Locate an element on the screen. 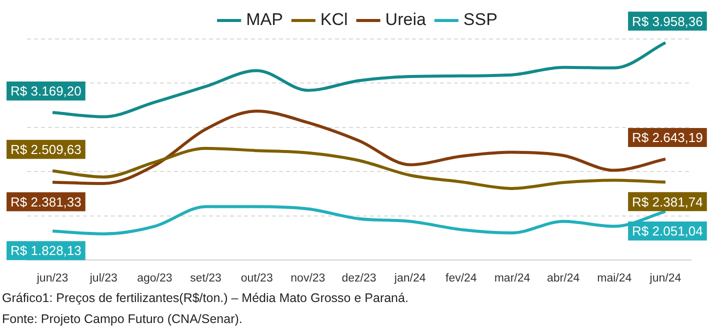 Image resolution: width=719 pixels, height=330 pixels. data-label: R$ 2.509,63 is located at coordinates (46, 149).